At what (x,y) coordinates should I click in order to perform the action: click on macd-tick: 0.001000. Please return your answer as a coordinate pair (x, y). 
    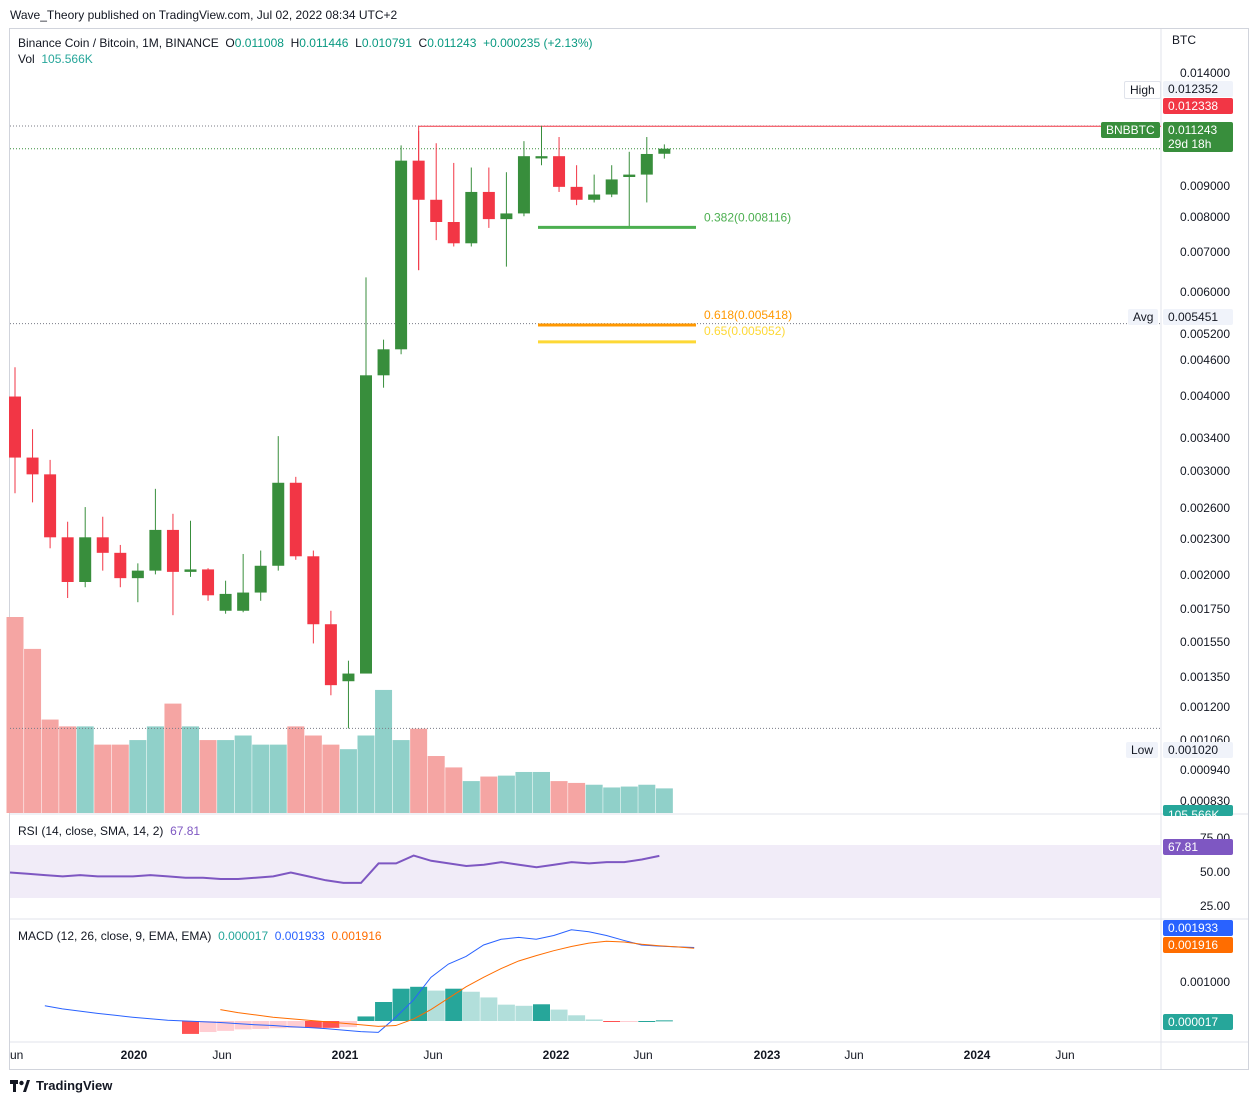
    Looking at the image, I should click on (1204, 982).